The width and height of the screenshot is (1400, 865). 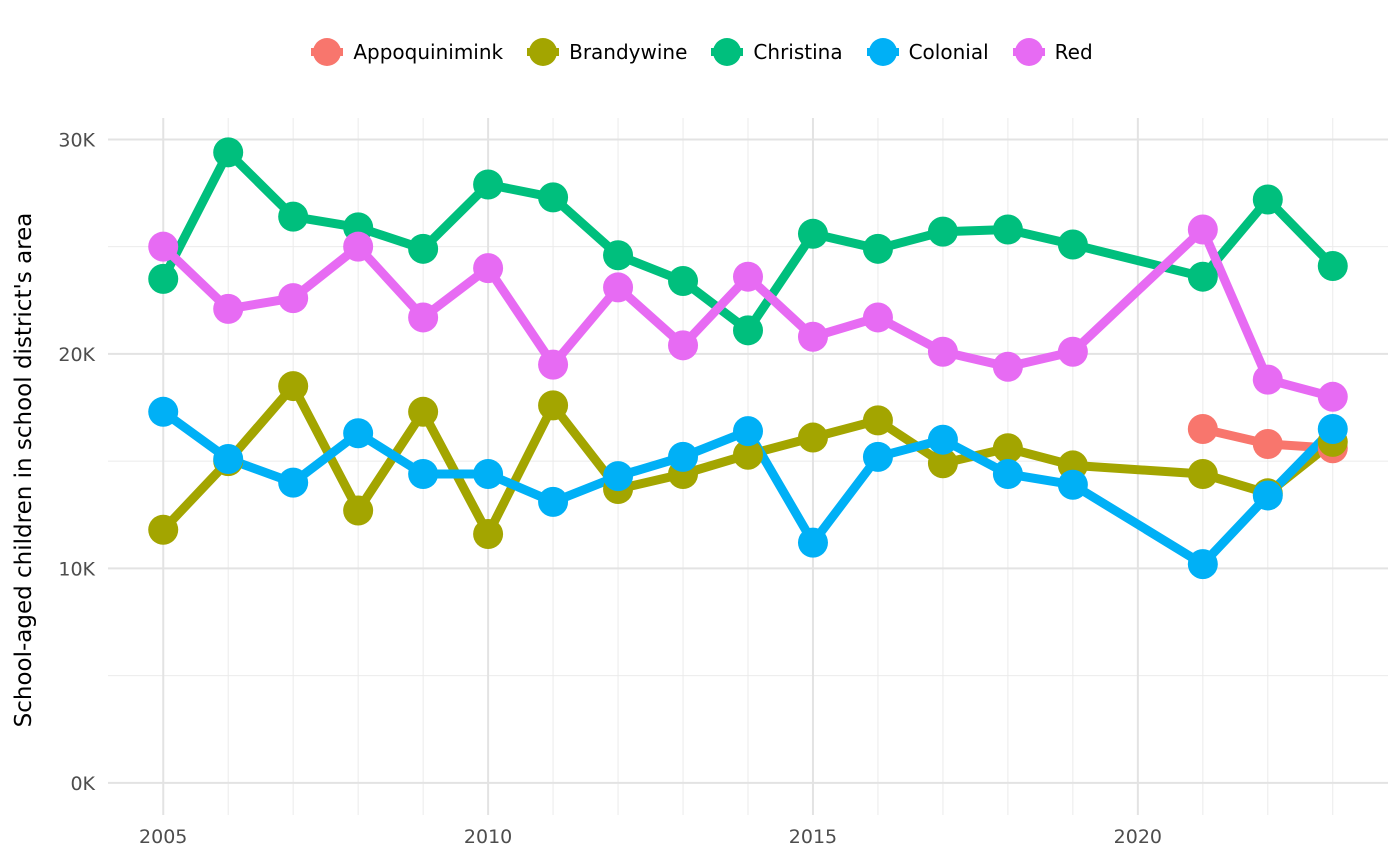 I want to click on legend-item-red: Red, so click(x=1051, y=52).